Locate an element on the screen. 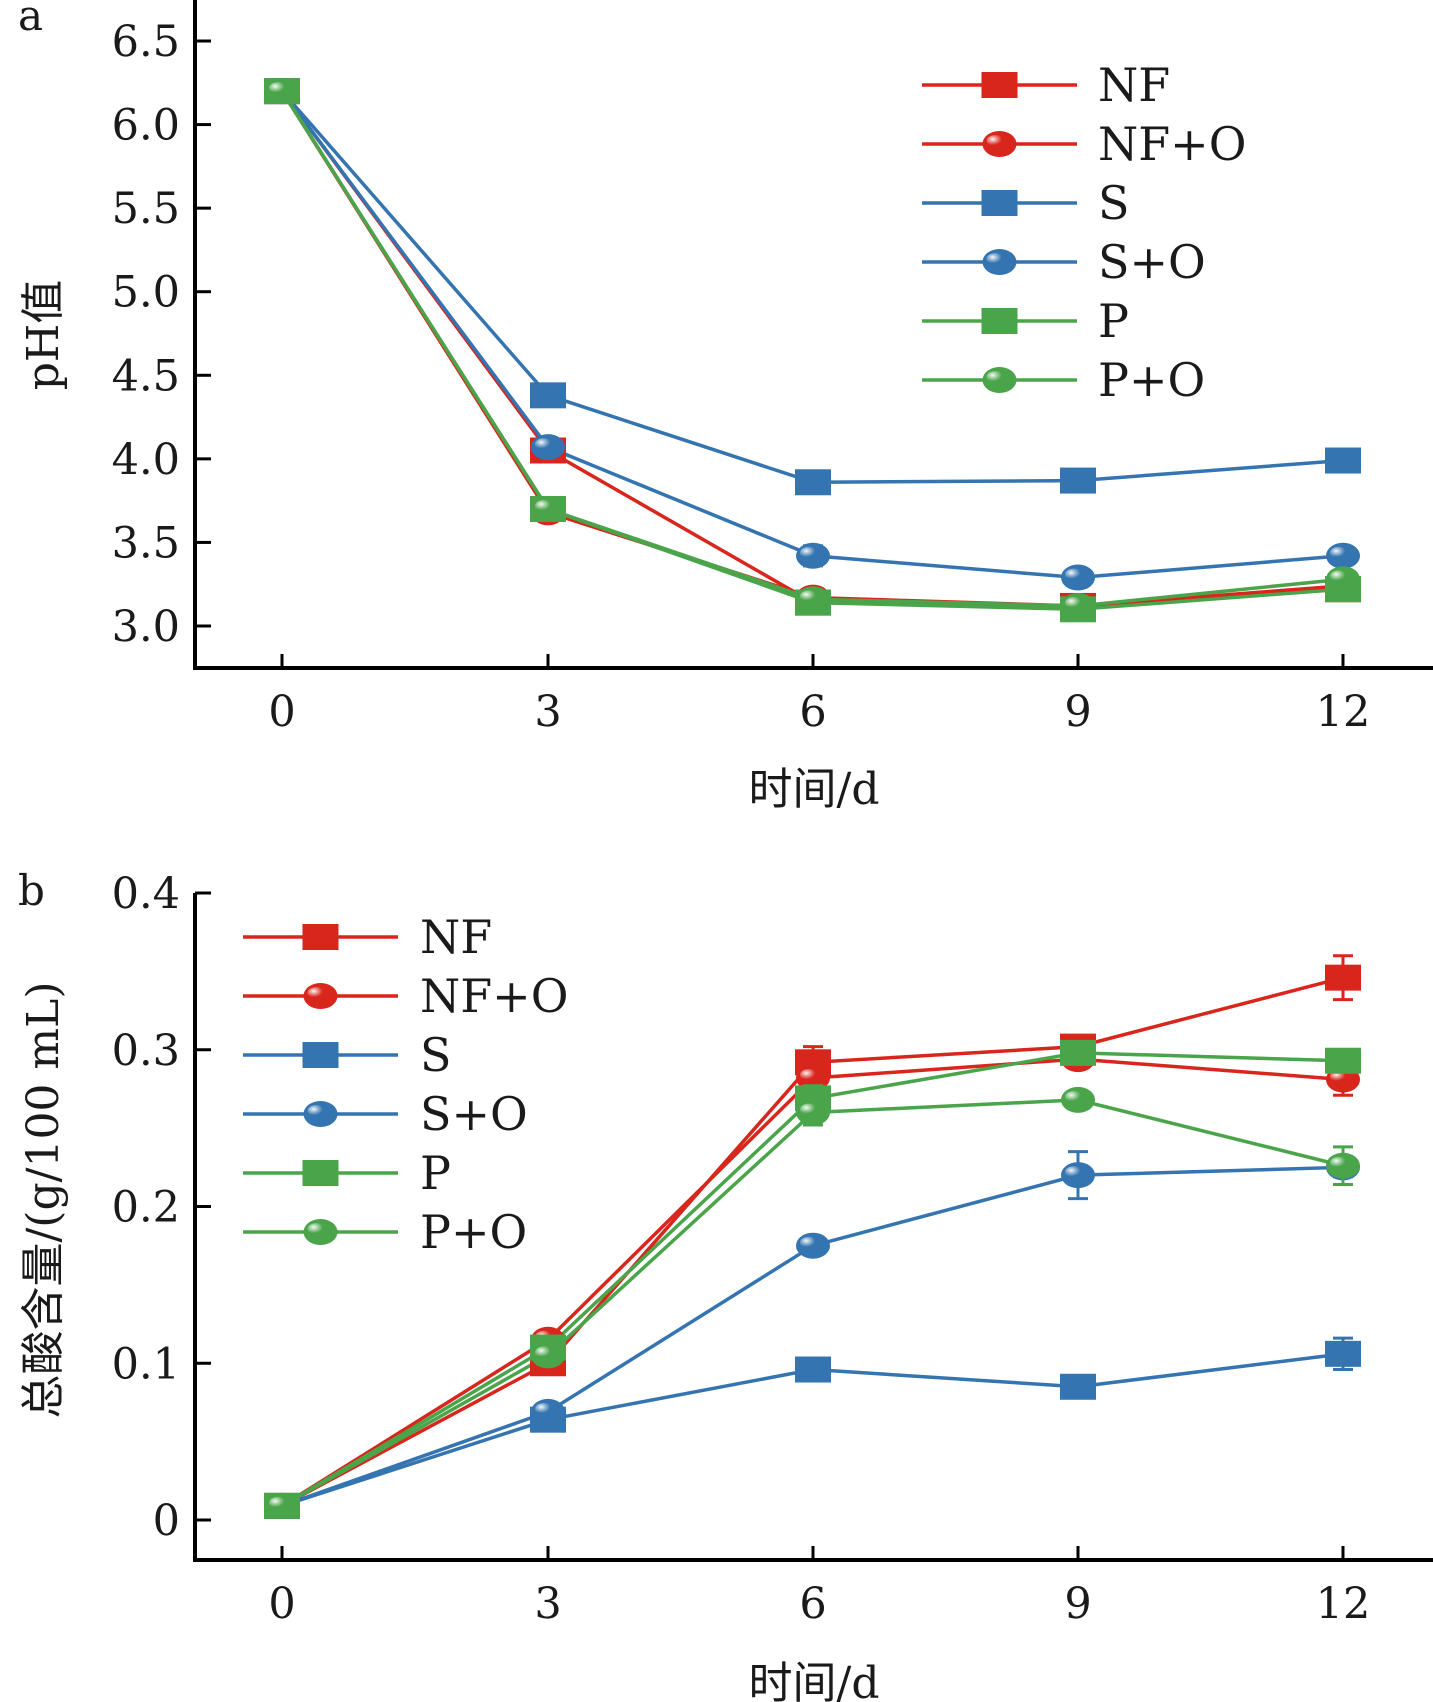  legend-item-s: S is located at coordinates (1026, 203).